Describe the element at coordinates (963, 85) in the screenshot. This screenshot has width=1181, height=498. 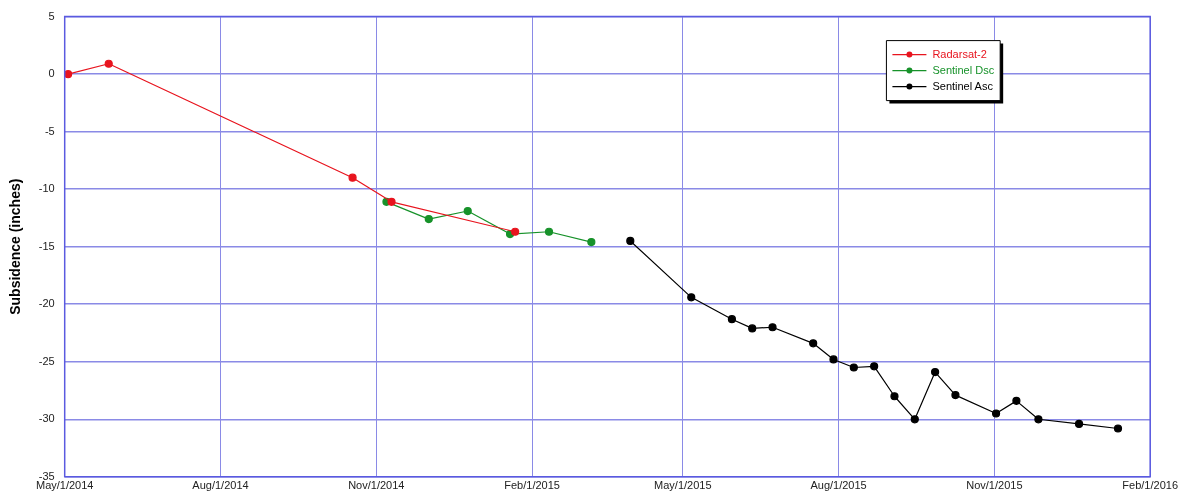
I see `legend-label: Sentinel Asc` at that location.